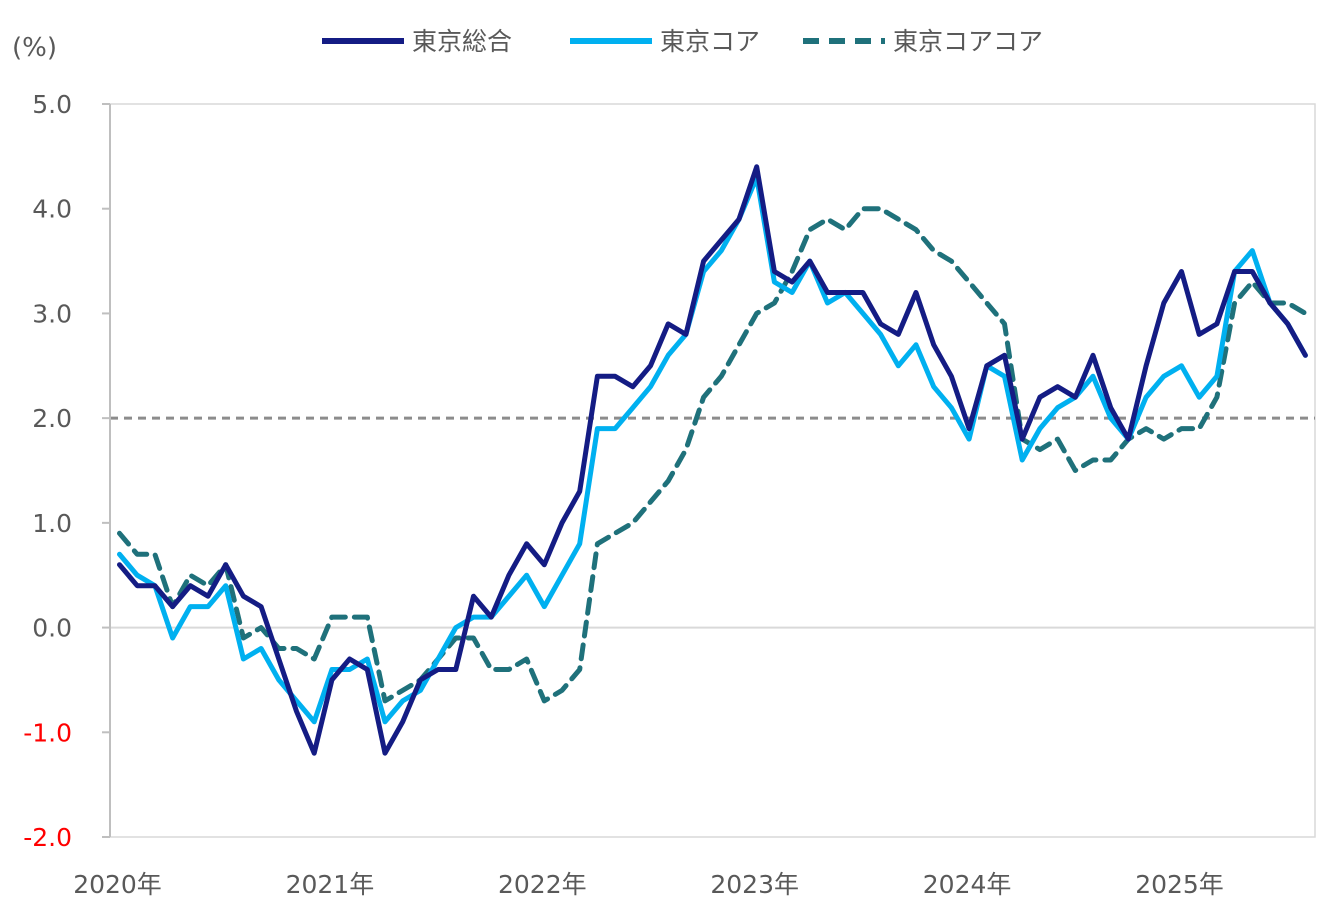 Image resolution: width=1342 pixels, height=917 pixels. Describe the element at coordinates (52, 209) in the screenshot. I see `y-tick-label: 4.0` at that location.